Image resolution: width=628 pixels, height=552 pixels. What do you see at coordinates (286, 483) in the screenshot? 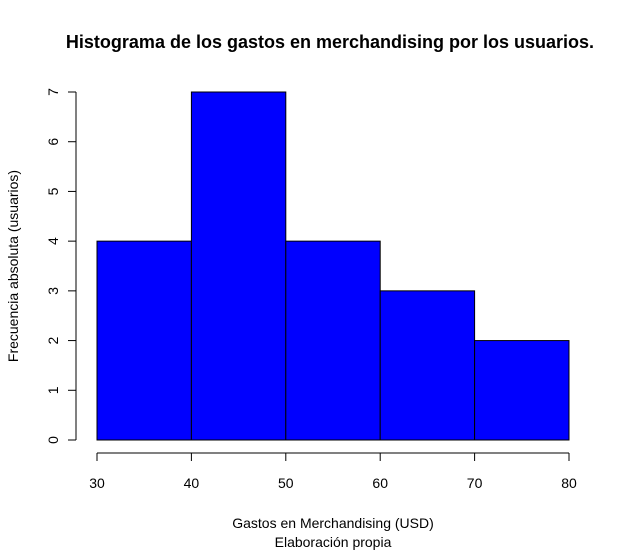
I see `x-tick-label-50: 50` at bounding box center [286, 483].